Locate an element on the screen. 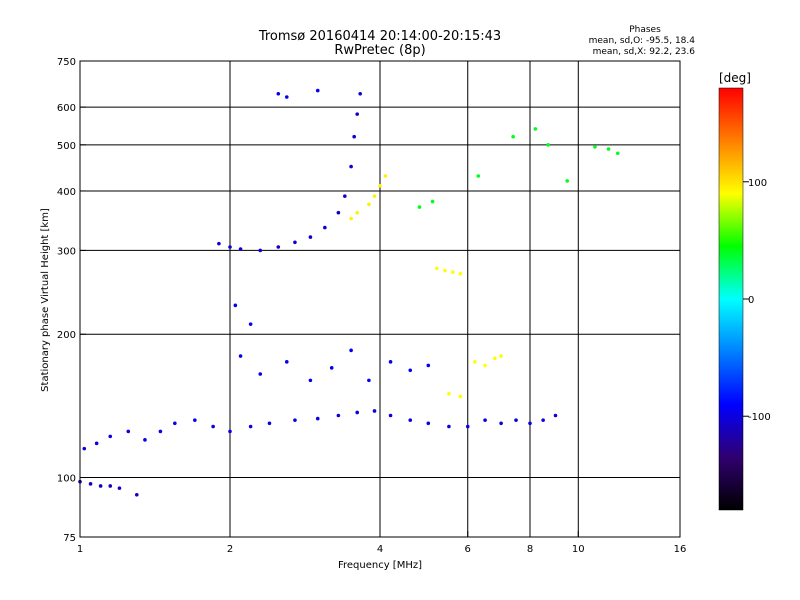  x-tick-label: 6 is located at coordinates (468, 549).